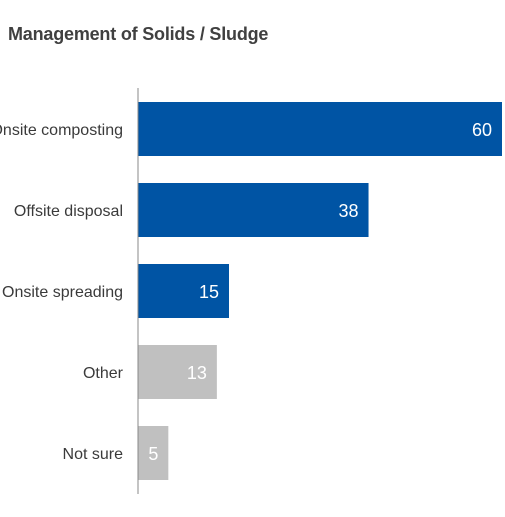 The width and height of the screenshot is (505, 517). I want to click on value-label: 38, so click(349, 211).